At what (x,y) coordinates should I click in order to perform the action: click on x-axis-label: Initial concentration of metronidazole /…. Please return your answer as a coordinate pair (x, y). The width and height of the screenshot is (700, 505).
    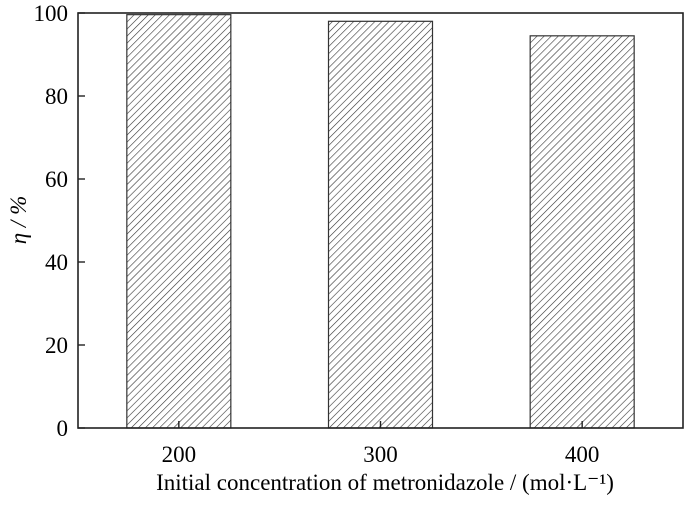
    Looking at the image, I should click on (385, 482).